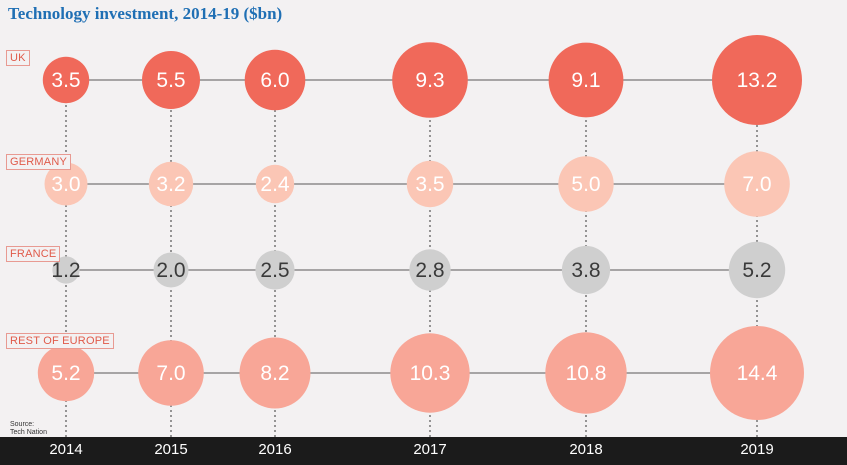 This screenshot has height=465, width=847. Describe the element at coordinates (145, 13) in the screenshot. I see `chart-title: Technology investment, 2014-19 ($bn)` at that location.